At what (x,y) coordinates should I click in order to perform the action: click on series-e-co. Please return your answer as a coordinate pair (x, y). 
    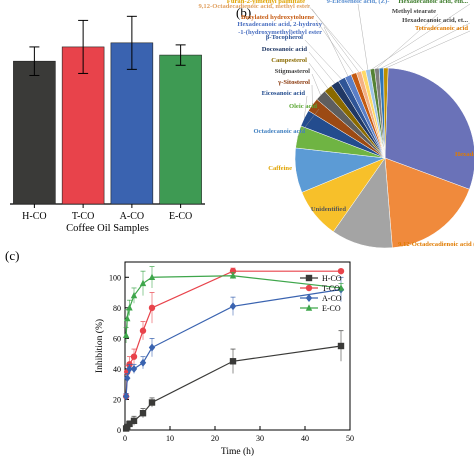
    Looking at the image, I should click on (233, 304).